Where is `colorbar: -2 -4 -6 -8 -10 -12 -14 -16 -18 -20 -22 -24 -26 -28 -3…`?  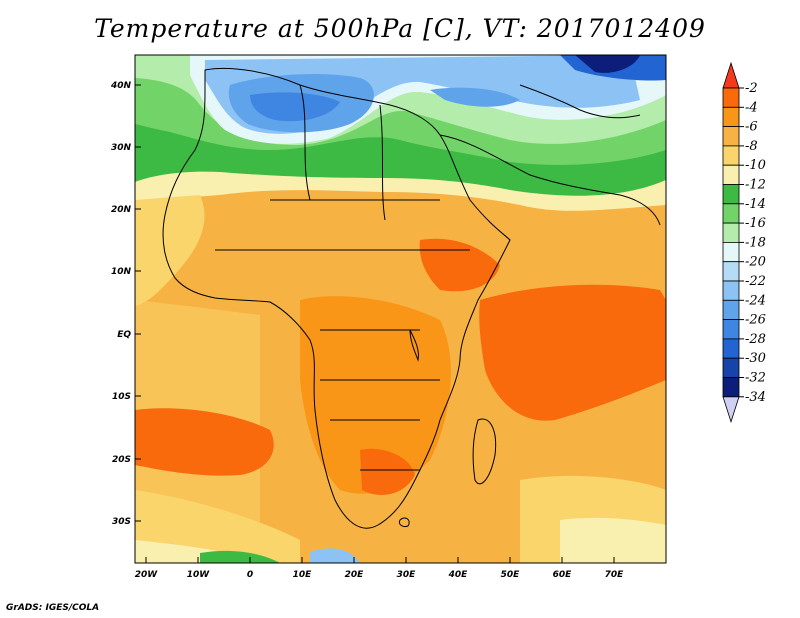
colorbar: -2 -4 -6 -8 -10 -12 -14 -16 -18 -20 -22 -24 -26 -28 -3… is located at coordinates (744, 242).